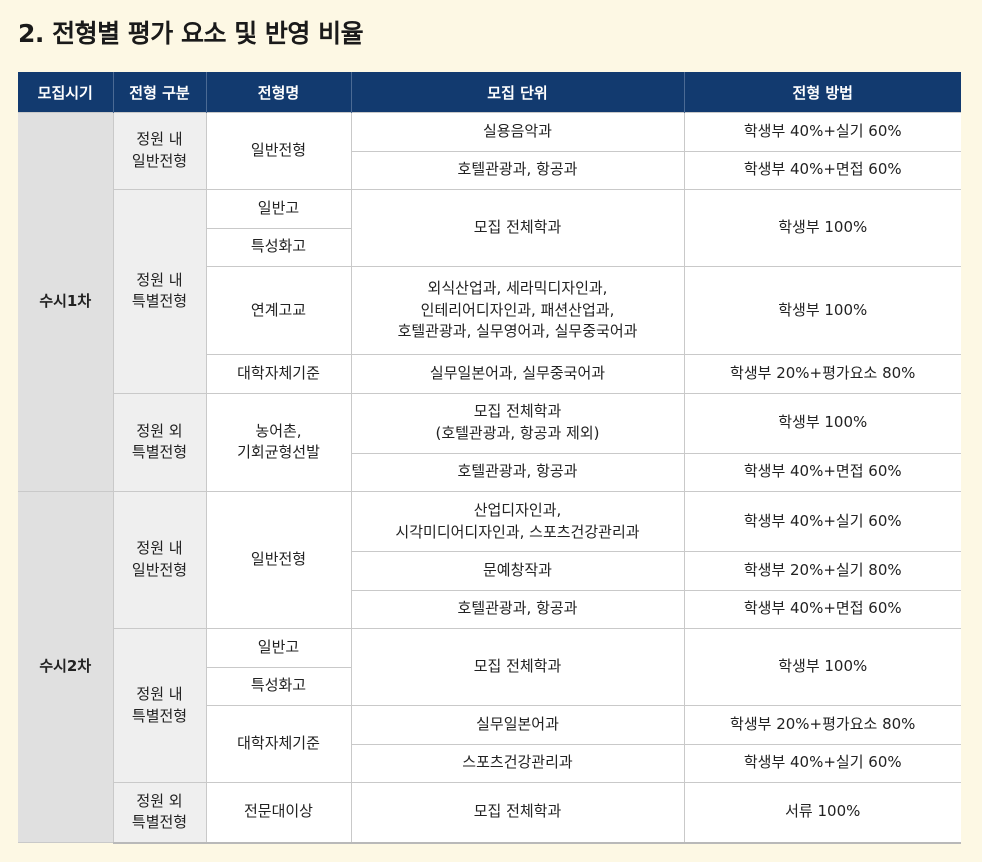 The width and height of the screenshot is (982, 862). I want to click on name-cell: 전문대이상, so click(278, 813).